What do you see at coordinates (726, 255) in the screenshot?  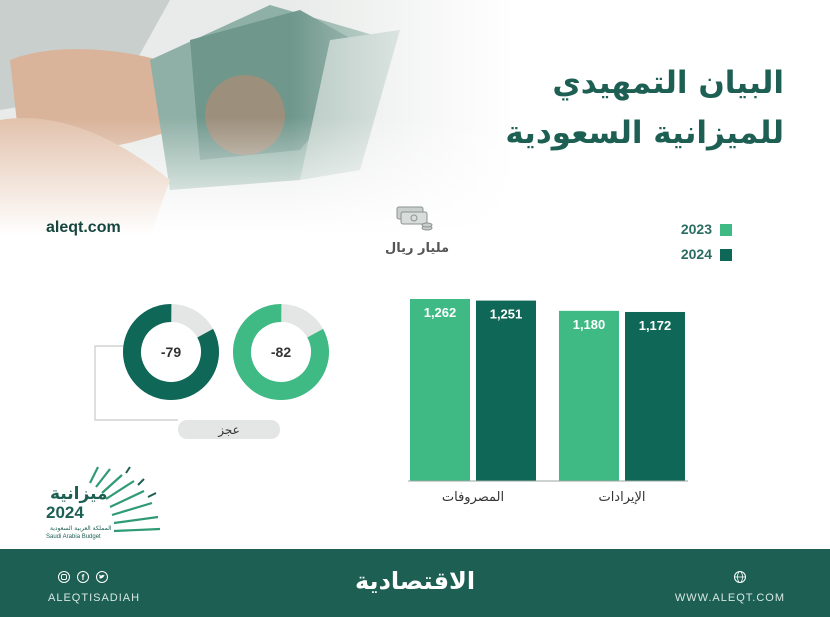 I see `legend-swatch-2024` at bounding box center [726, 255].